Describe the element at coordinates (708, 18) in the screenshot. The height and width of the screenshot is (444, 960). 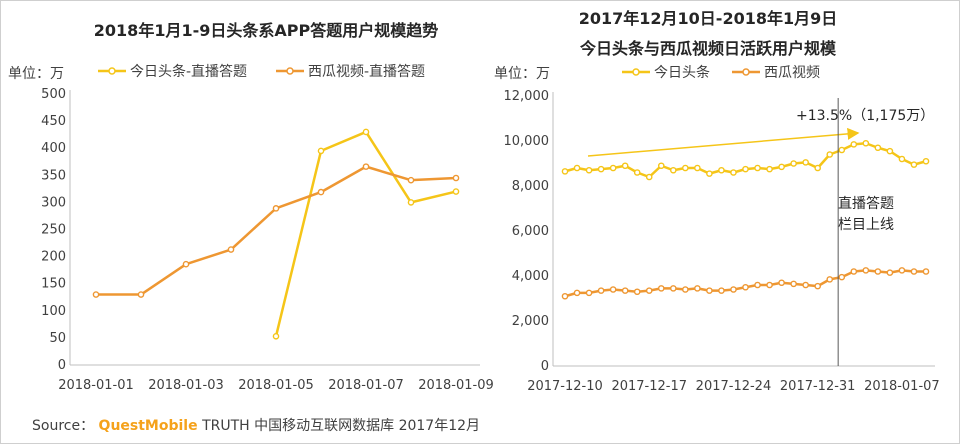
I see `right-chart-title-line1: 2017年12月10日-2018年1月9日` at that location.